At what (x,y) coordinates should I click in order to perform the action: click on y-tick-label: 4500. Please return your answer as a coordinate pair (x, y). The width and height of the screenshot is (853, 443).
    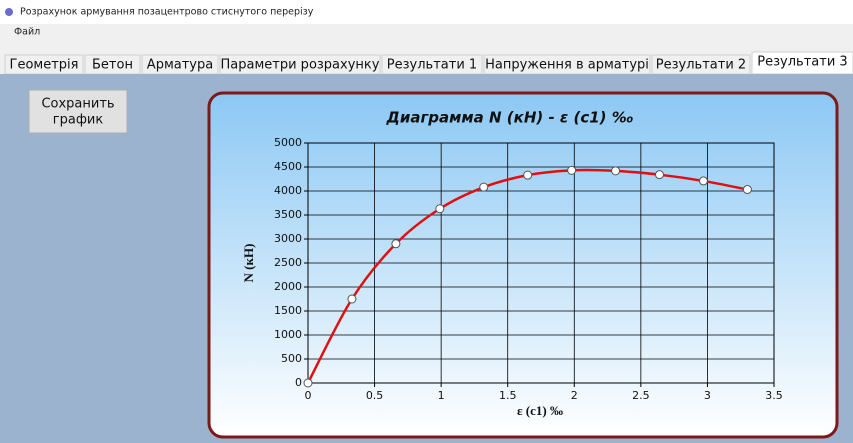
    Looking at the image, I should click on (288, 166).